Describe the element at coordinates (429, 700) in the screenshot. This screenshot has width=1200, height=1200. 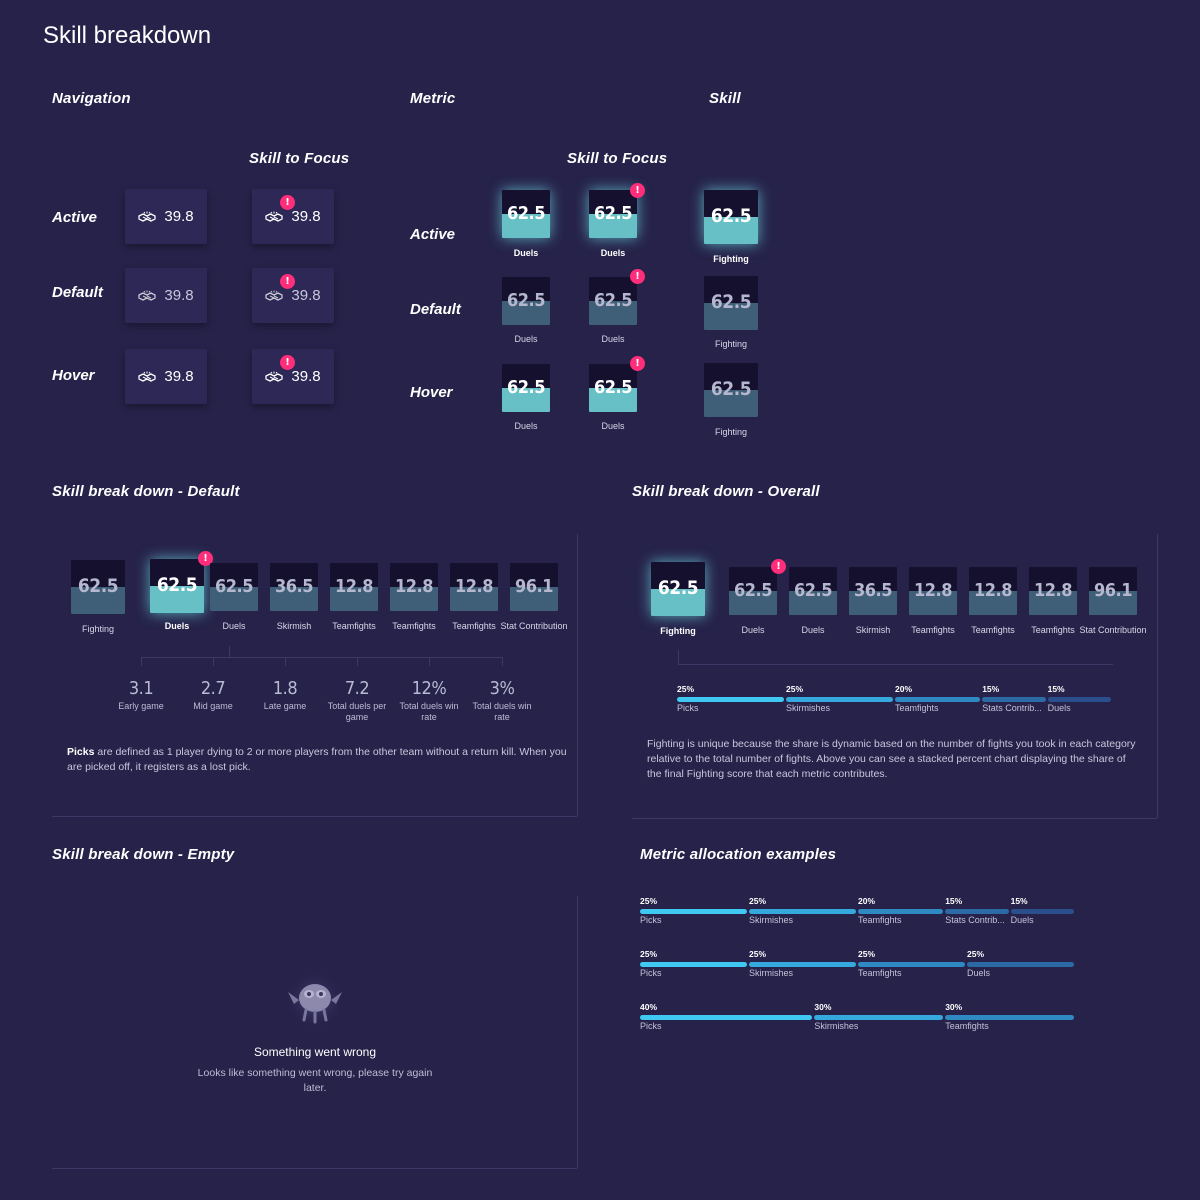
I see `sub-stat: 12% Total duels win rate` at that location.